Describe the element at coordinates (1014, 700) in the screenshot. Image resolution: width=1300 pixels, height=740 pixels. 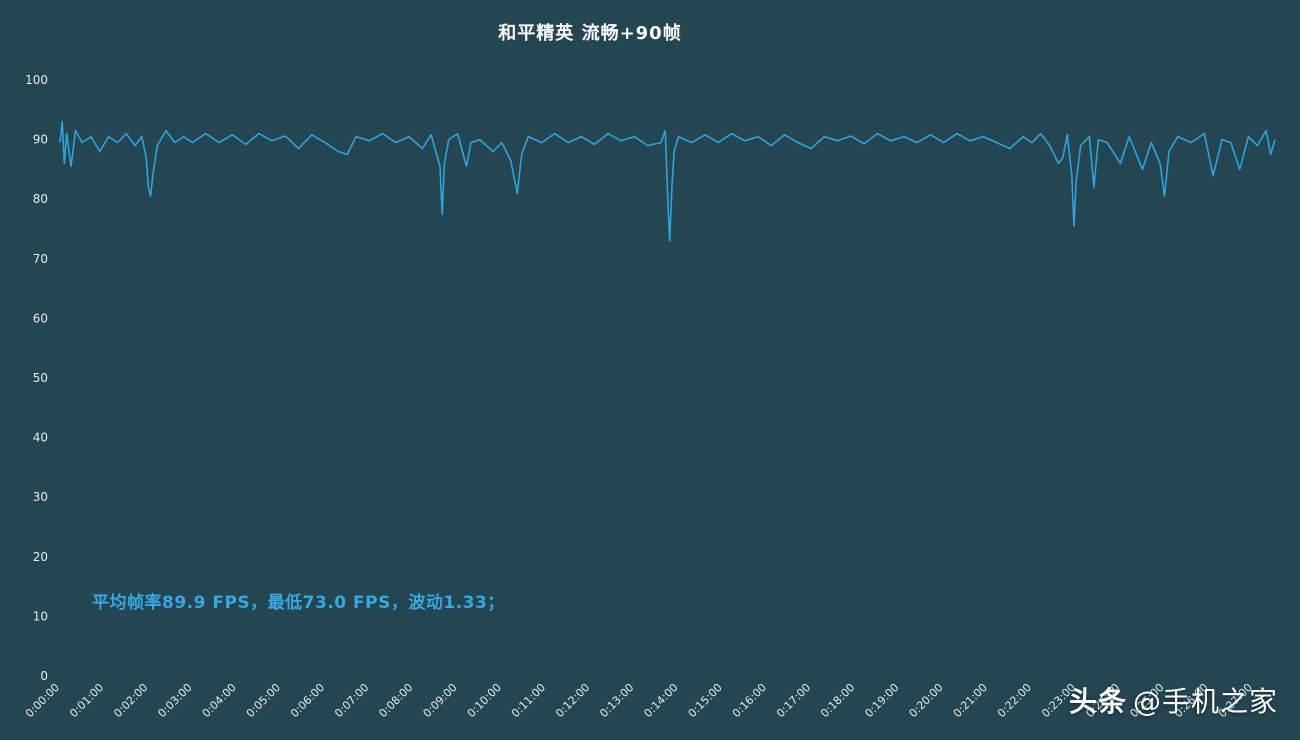
I see `x-tick-label: 0:22:00` at that location.